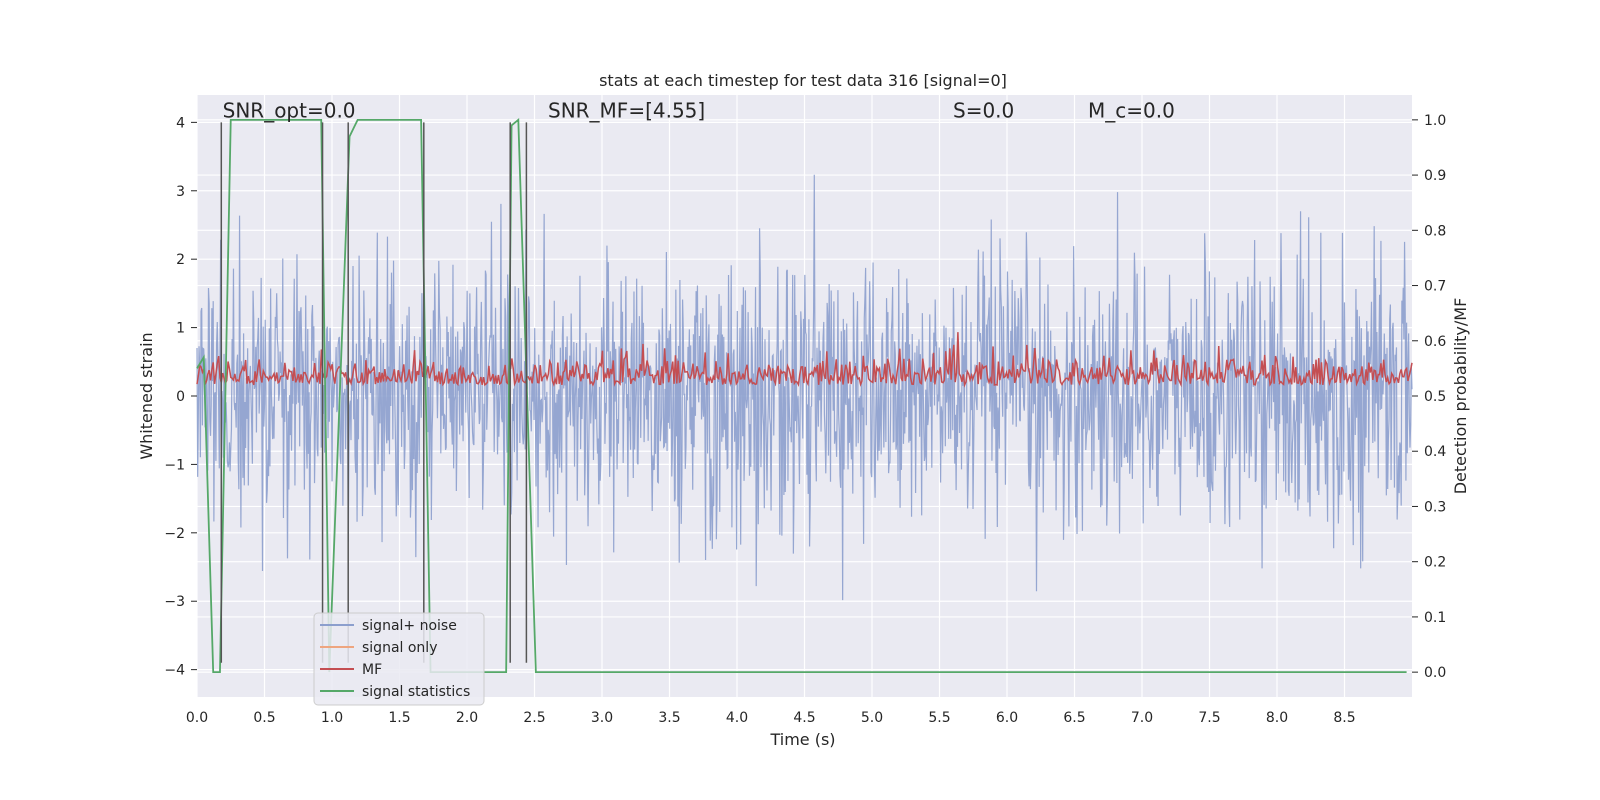 The image size is (1600, 800). What do you see at coordinates (1007, 718) in the screenshot?
I see `x-tick-label: 6.0` at bounding box center [1007, 718].